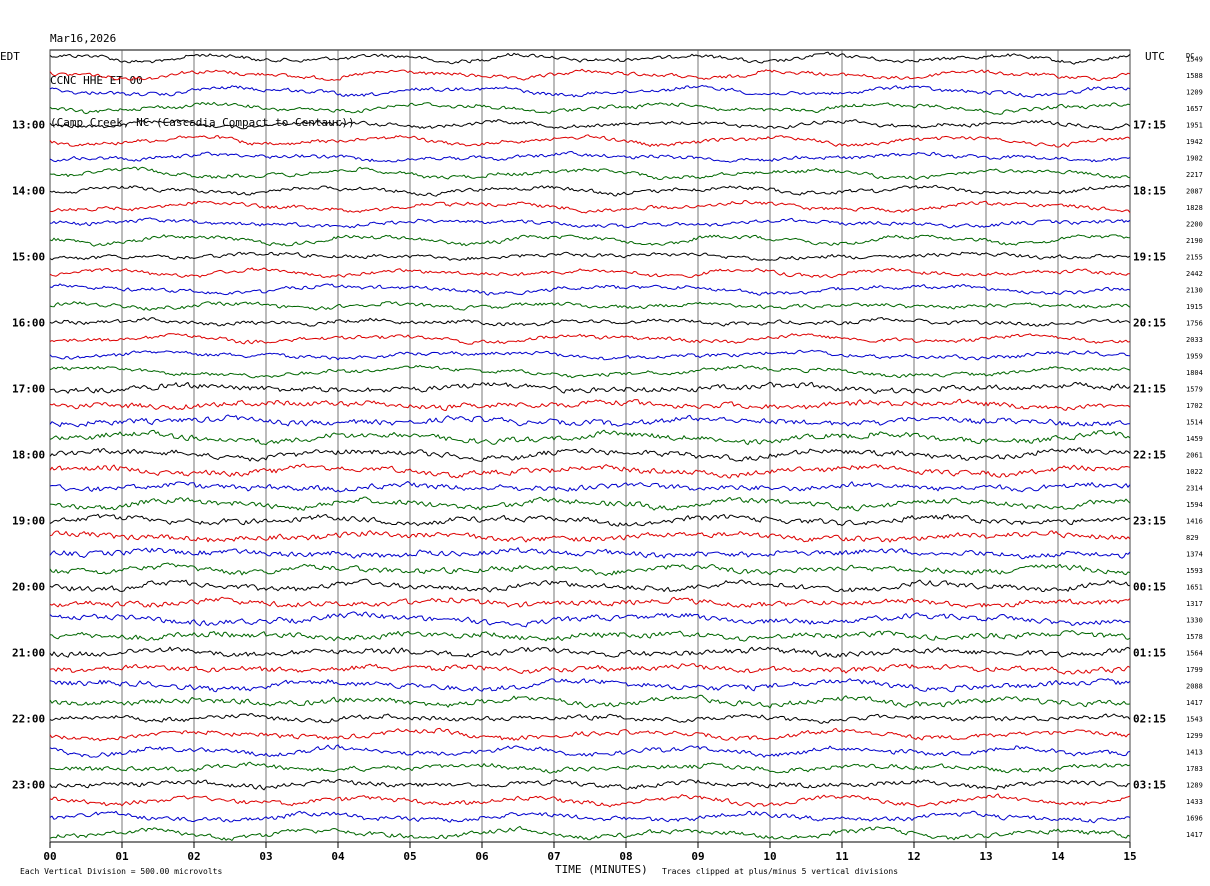 This screenshot has height=886, width=1210. I want to click on right-hour-label: 01:15, so click(1149, 652).